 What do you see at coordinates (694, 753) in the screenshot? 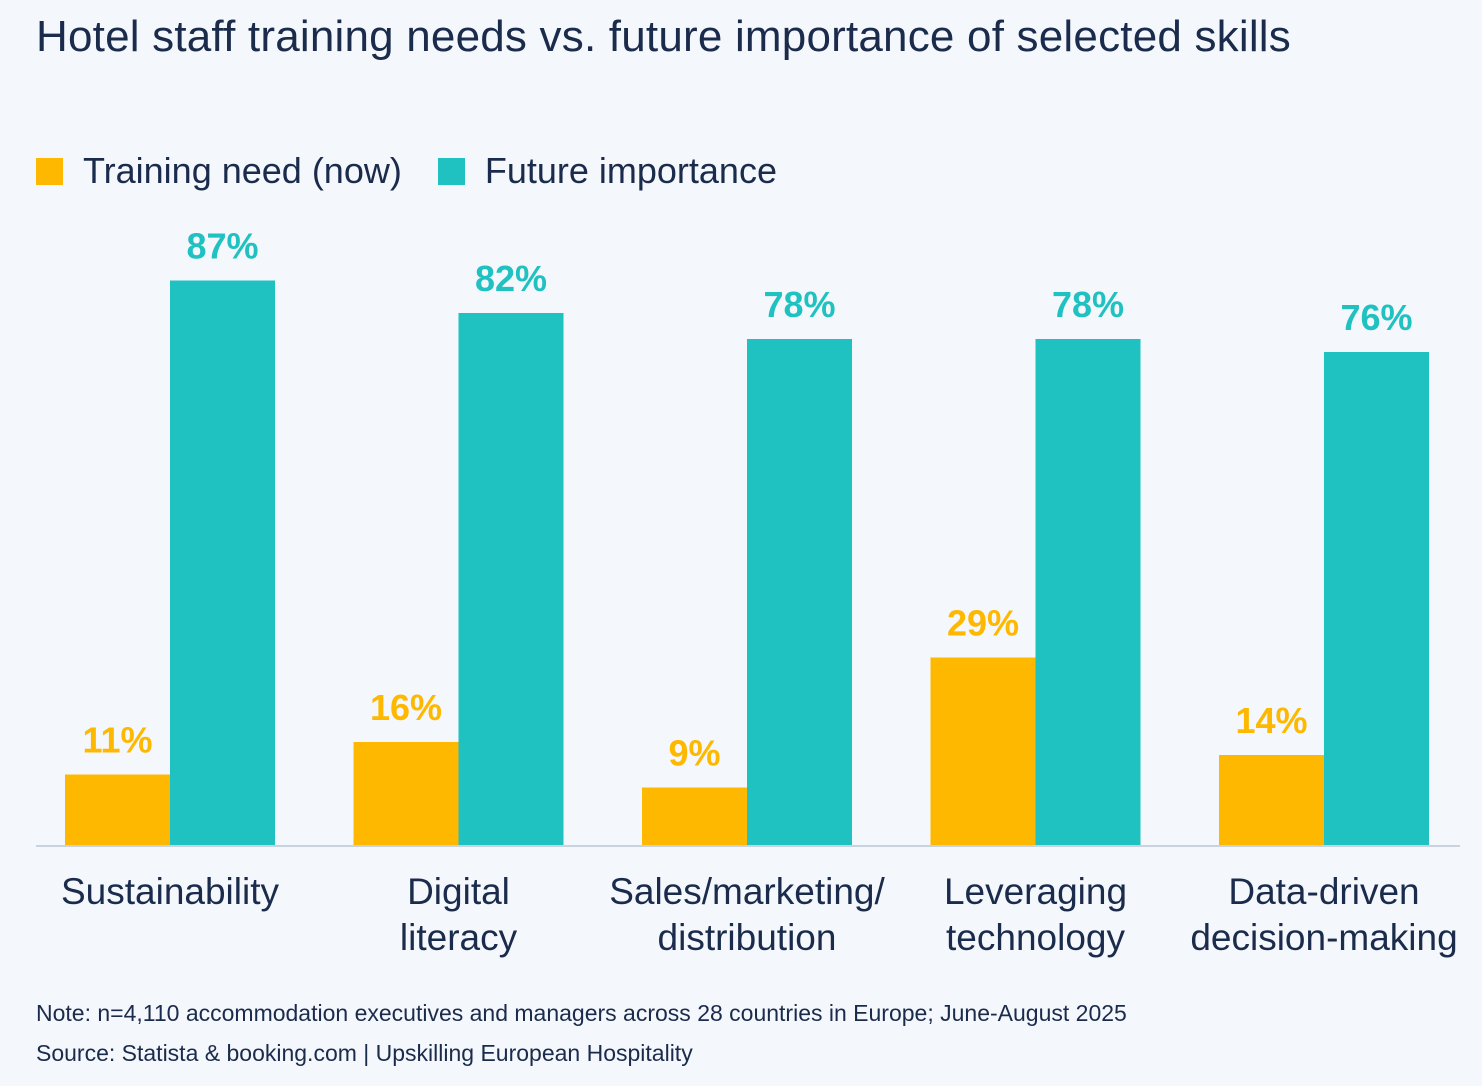
I see `data-label-training-need-2: 9%` at bounding box center [694, 753].